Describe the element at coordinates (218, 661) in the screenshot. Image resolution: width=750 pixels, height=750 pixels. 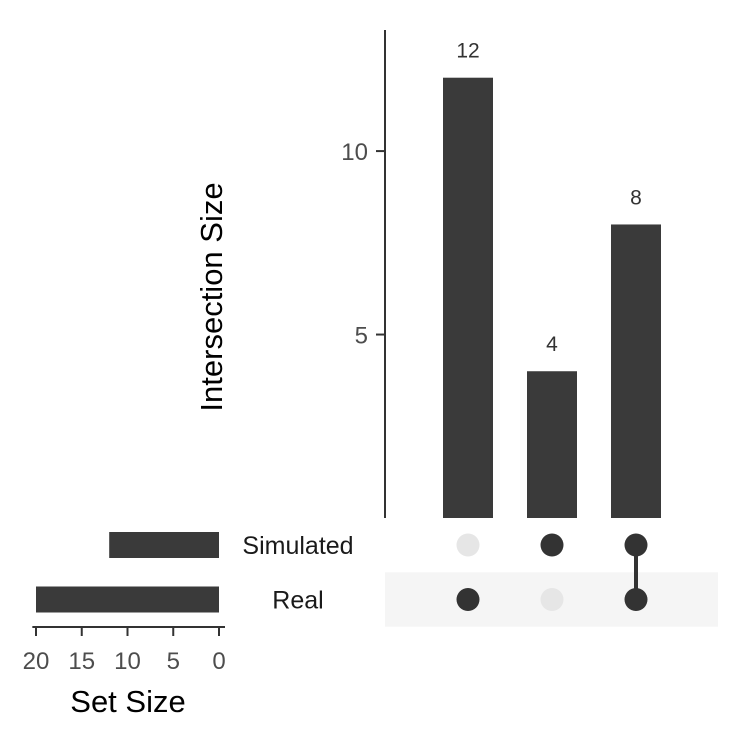
I see `set-size-x-tick-label: 0` at that location.